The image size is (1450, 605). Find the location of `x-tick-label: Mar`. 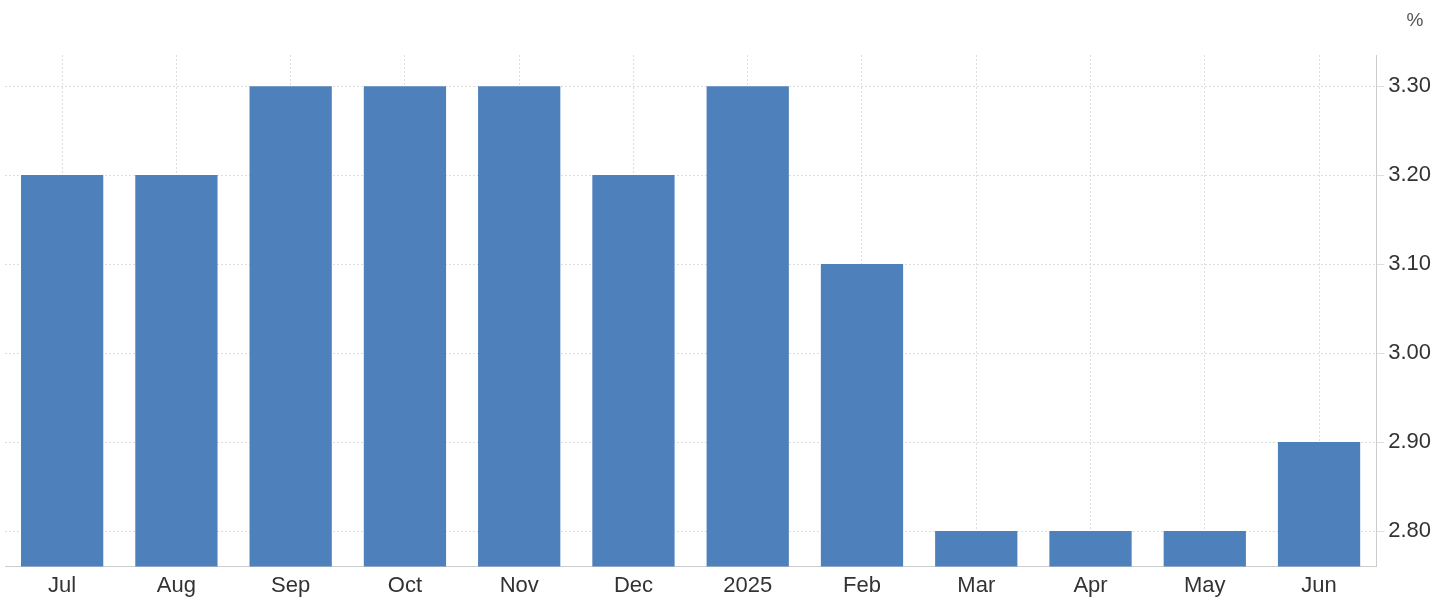

x-tick-label: Mar is located at coordinates (976, 584).